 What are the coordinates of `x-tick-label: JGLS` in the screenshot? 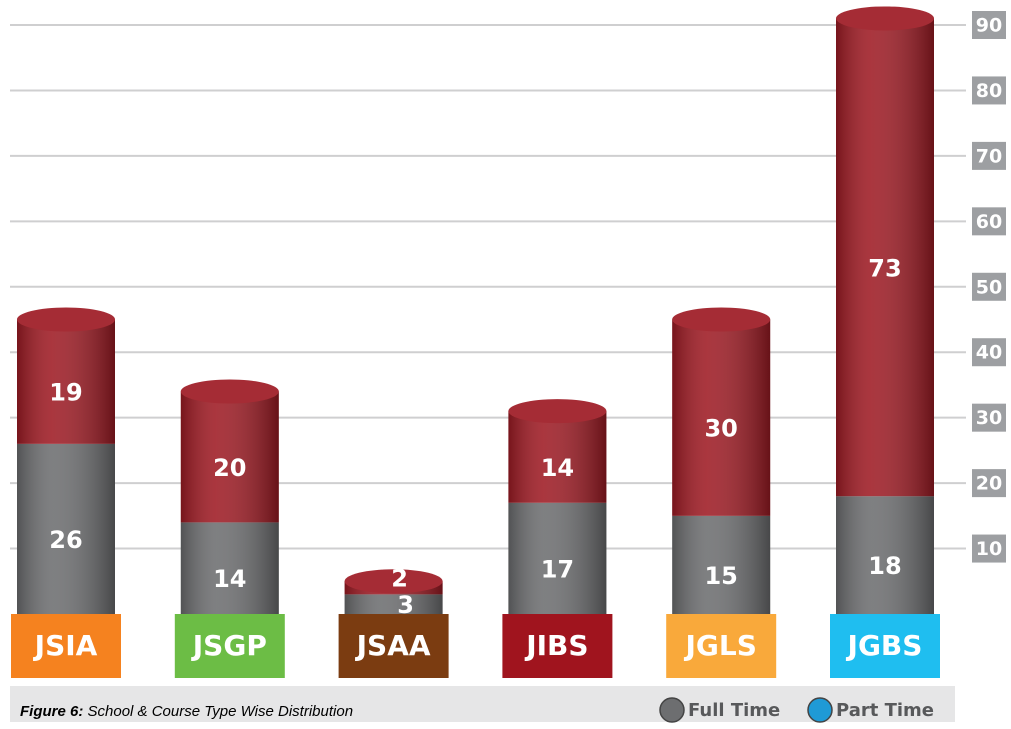 It's located at (719, 645).